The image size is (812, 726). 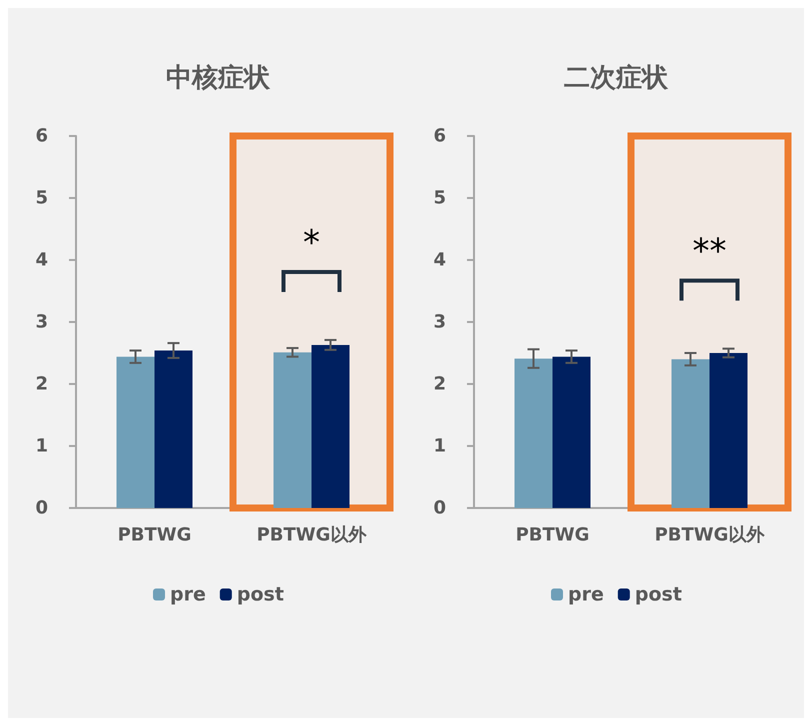 What do you see at coordinates (616, 78) in the screenshot?
I see `chart-title: 二次症状` at bounding box center [616, 78].